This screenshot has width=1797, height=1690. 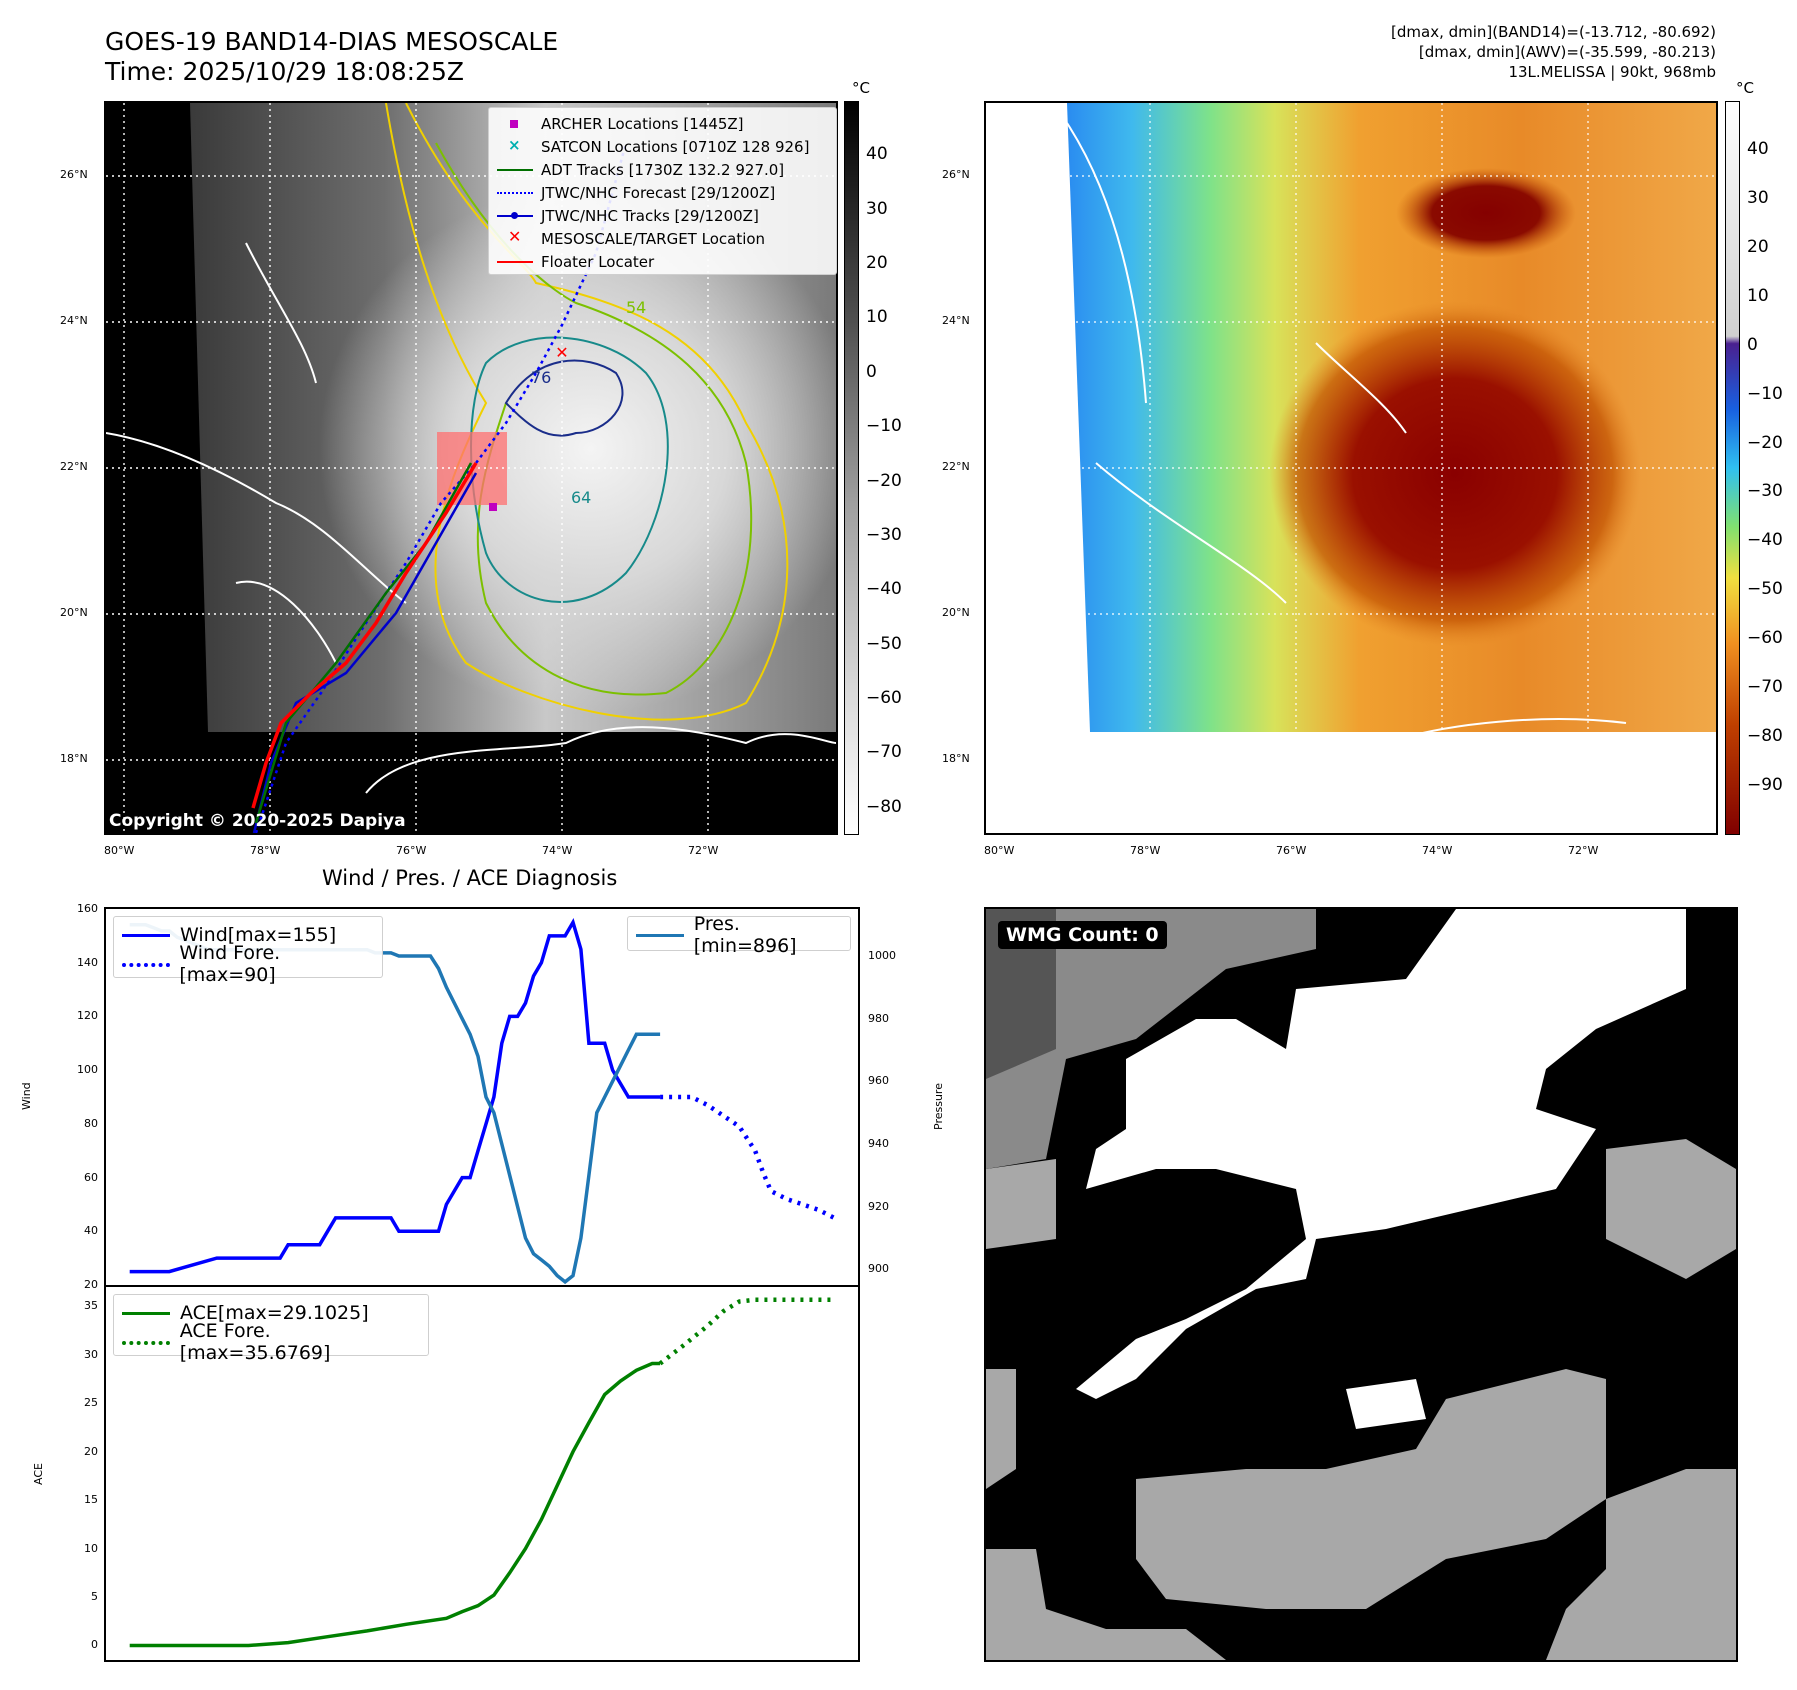 I want to click on colorbar-tick-label: −30, so click(x=884, y=534).